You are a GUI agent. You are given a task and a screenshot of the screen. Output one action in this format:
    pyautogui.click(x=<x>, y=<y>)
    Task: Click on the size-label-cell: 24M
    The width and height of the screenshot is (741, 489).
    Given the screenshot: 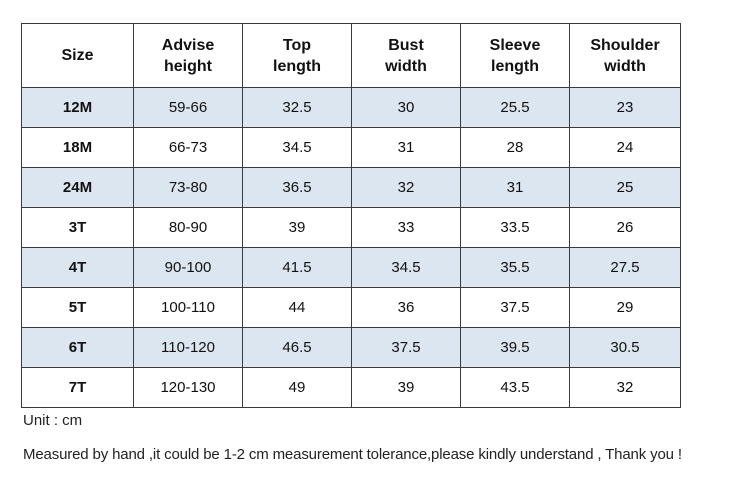 What is the action you would take?
    pyautogui.click(x=77, y=187)
    